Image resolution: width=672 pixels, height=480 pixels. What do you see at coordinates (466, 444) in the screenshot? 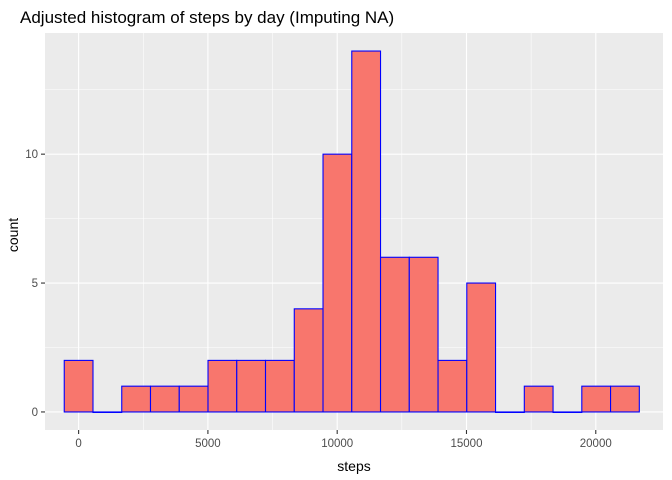
I see `x-tick-label: 15000` at bounding box center [466, 444].